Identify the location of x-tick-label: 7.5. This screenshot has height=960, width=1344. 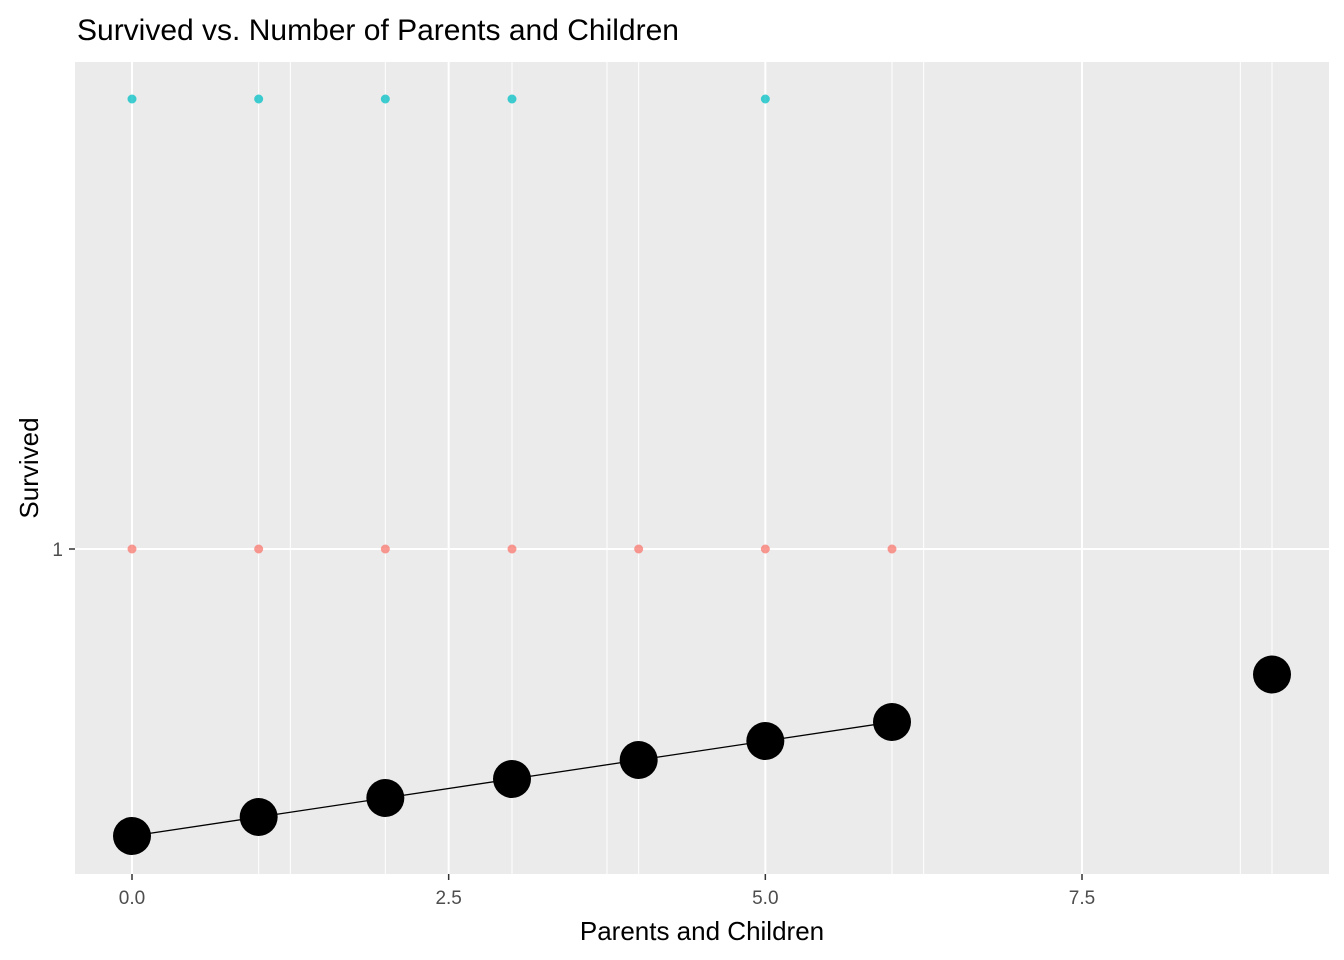
(1082, 898).